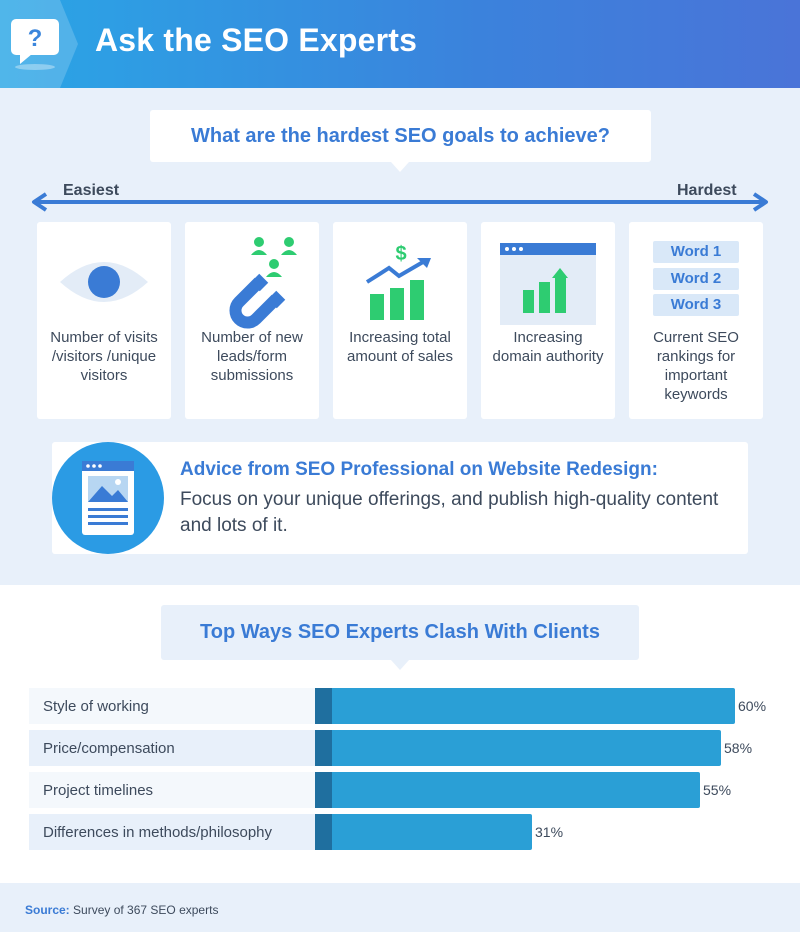  What do you see at coordinates (400, 665) in the screenshot?
I see `chart-title-pointer` at bounding box center [400, 665].